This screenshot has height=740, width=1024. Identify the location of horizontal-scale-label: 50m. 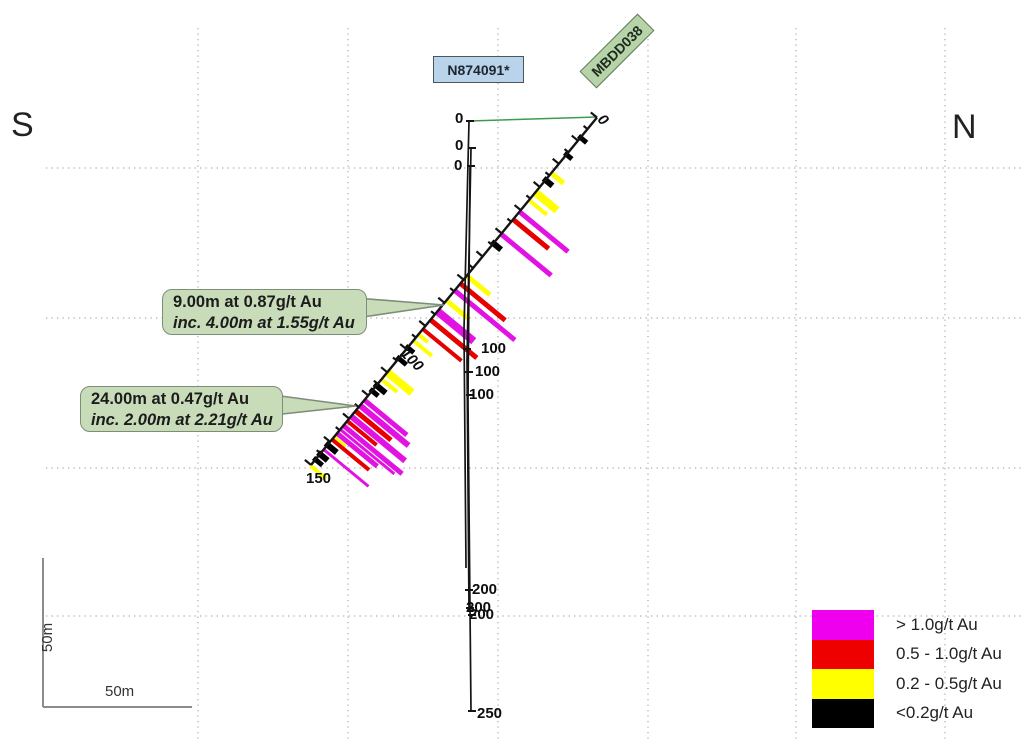
(120, 691).